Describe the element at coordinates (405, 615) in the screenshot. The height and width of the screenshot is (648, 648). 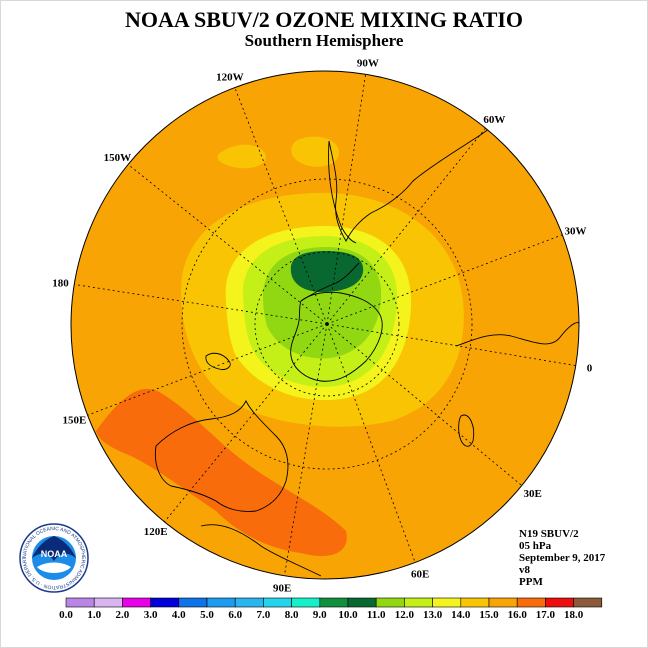
I see `color-bar-tick-label: 12.0` at that location.